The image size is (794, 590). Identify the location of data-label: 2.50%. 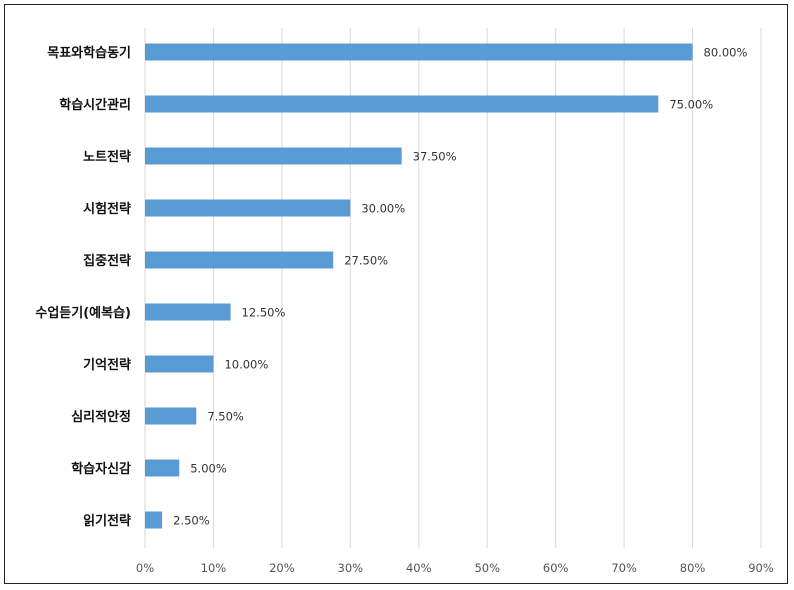
(191, 521).